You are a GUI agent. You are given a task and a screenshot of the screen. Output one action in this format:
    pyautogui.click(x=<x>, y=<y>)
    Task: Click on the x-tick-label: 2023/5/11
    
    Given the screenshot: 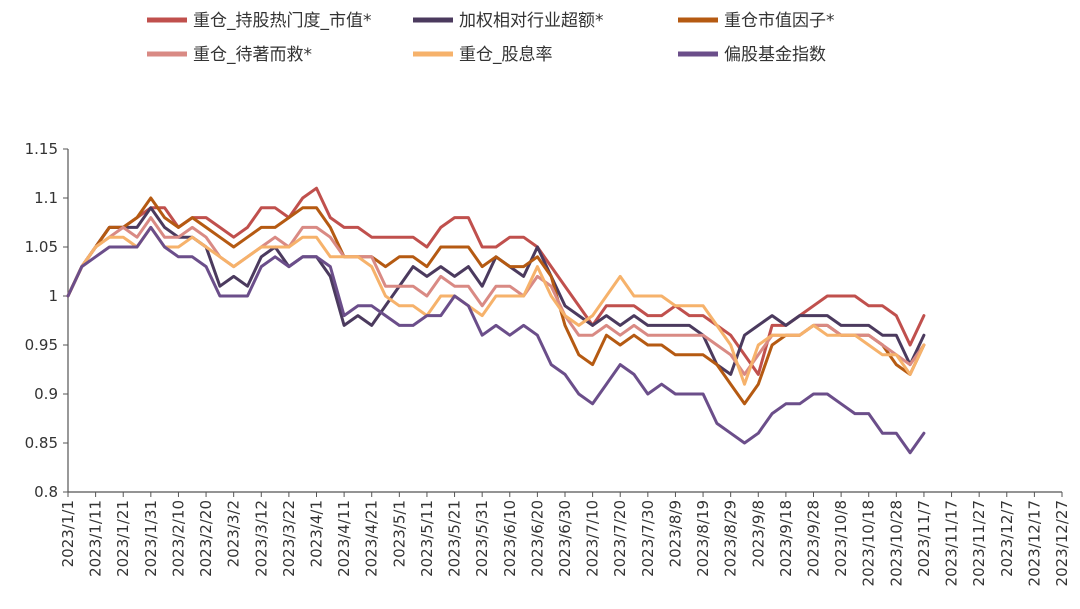 What is the action you would take?
    pyautogui.click(x=427, y=538)
    